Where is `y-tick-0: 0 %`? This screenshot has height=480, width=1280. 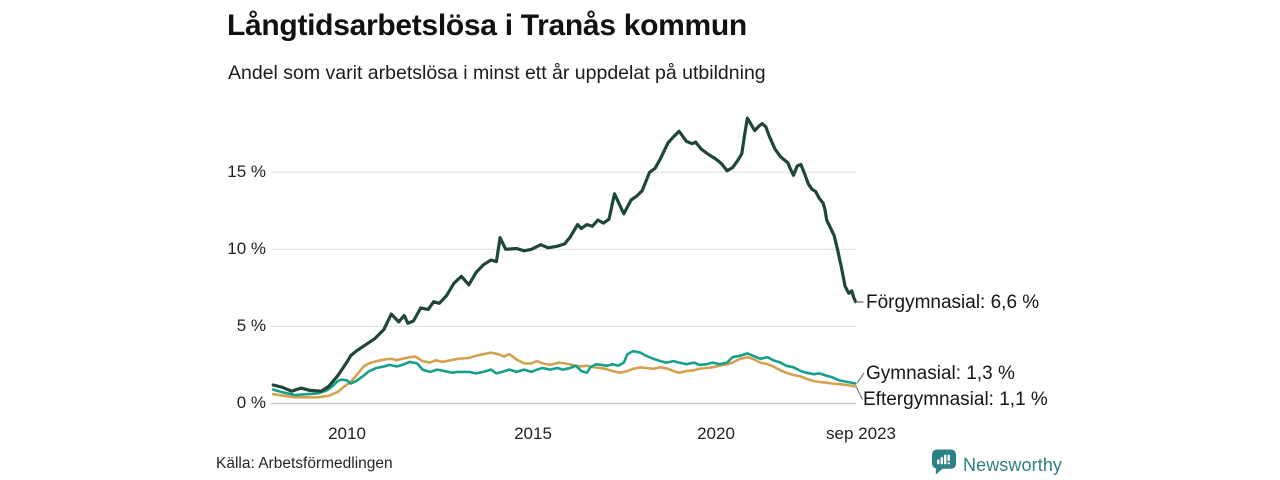
y-tick-0: 0 % is located at coordinates (251, 402).